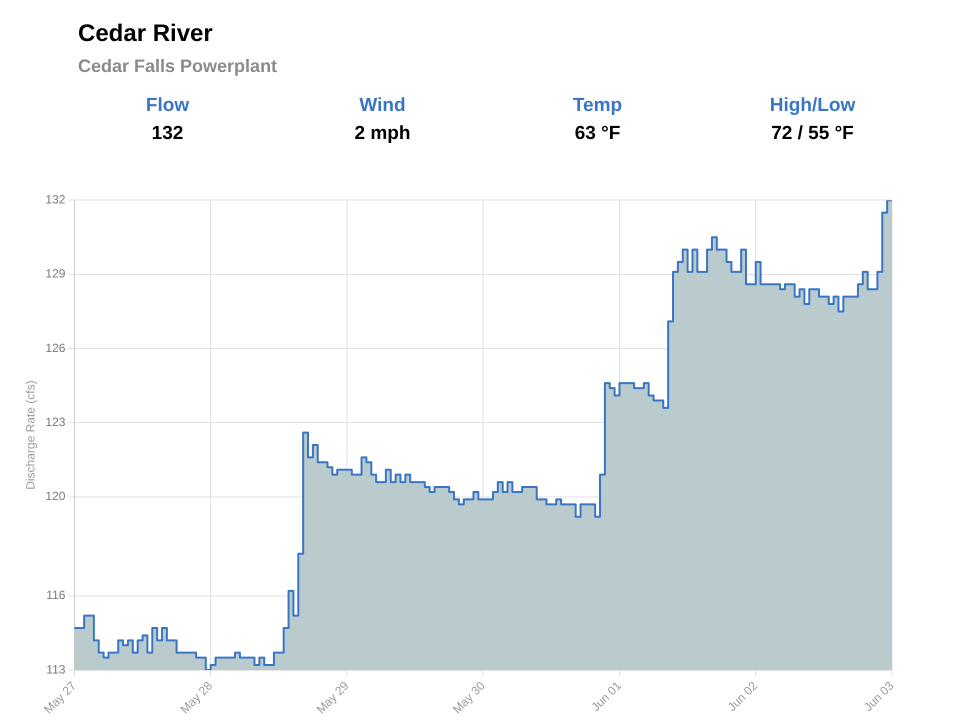 The height and width of the screenshot is (720, 960). What do you see at coordinates (598, 106) in the screenshot?
I see `text: Temp` at bounding box center [598, 106].